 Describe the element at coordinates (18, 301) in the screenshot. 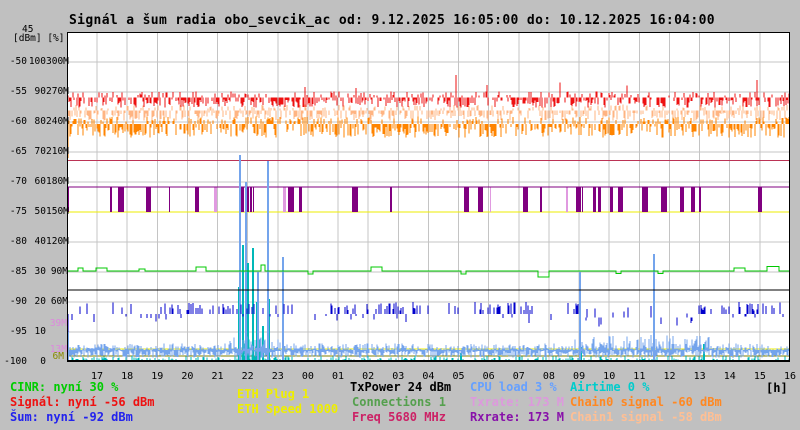

I see `dbm-tick-label: -90` at that location.